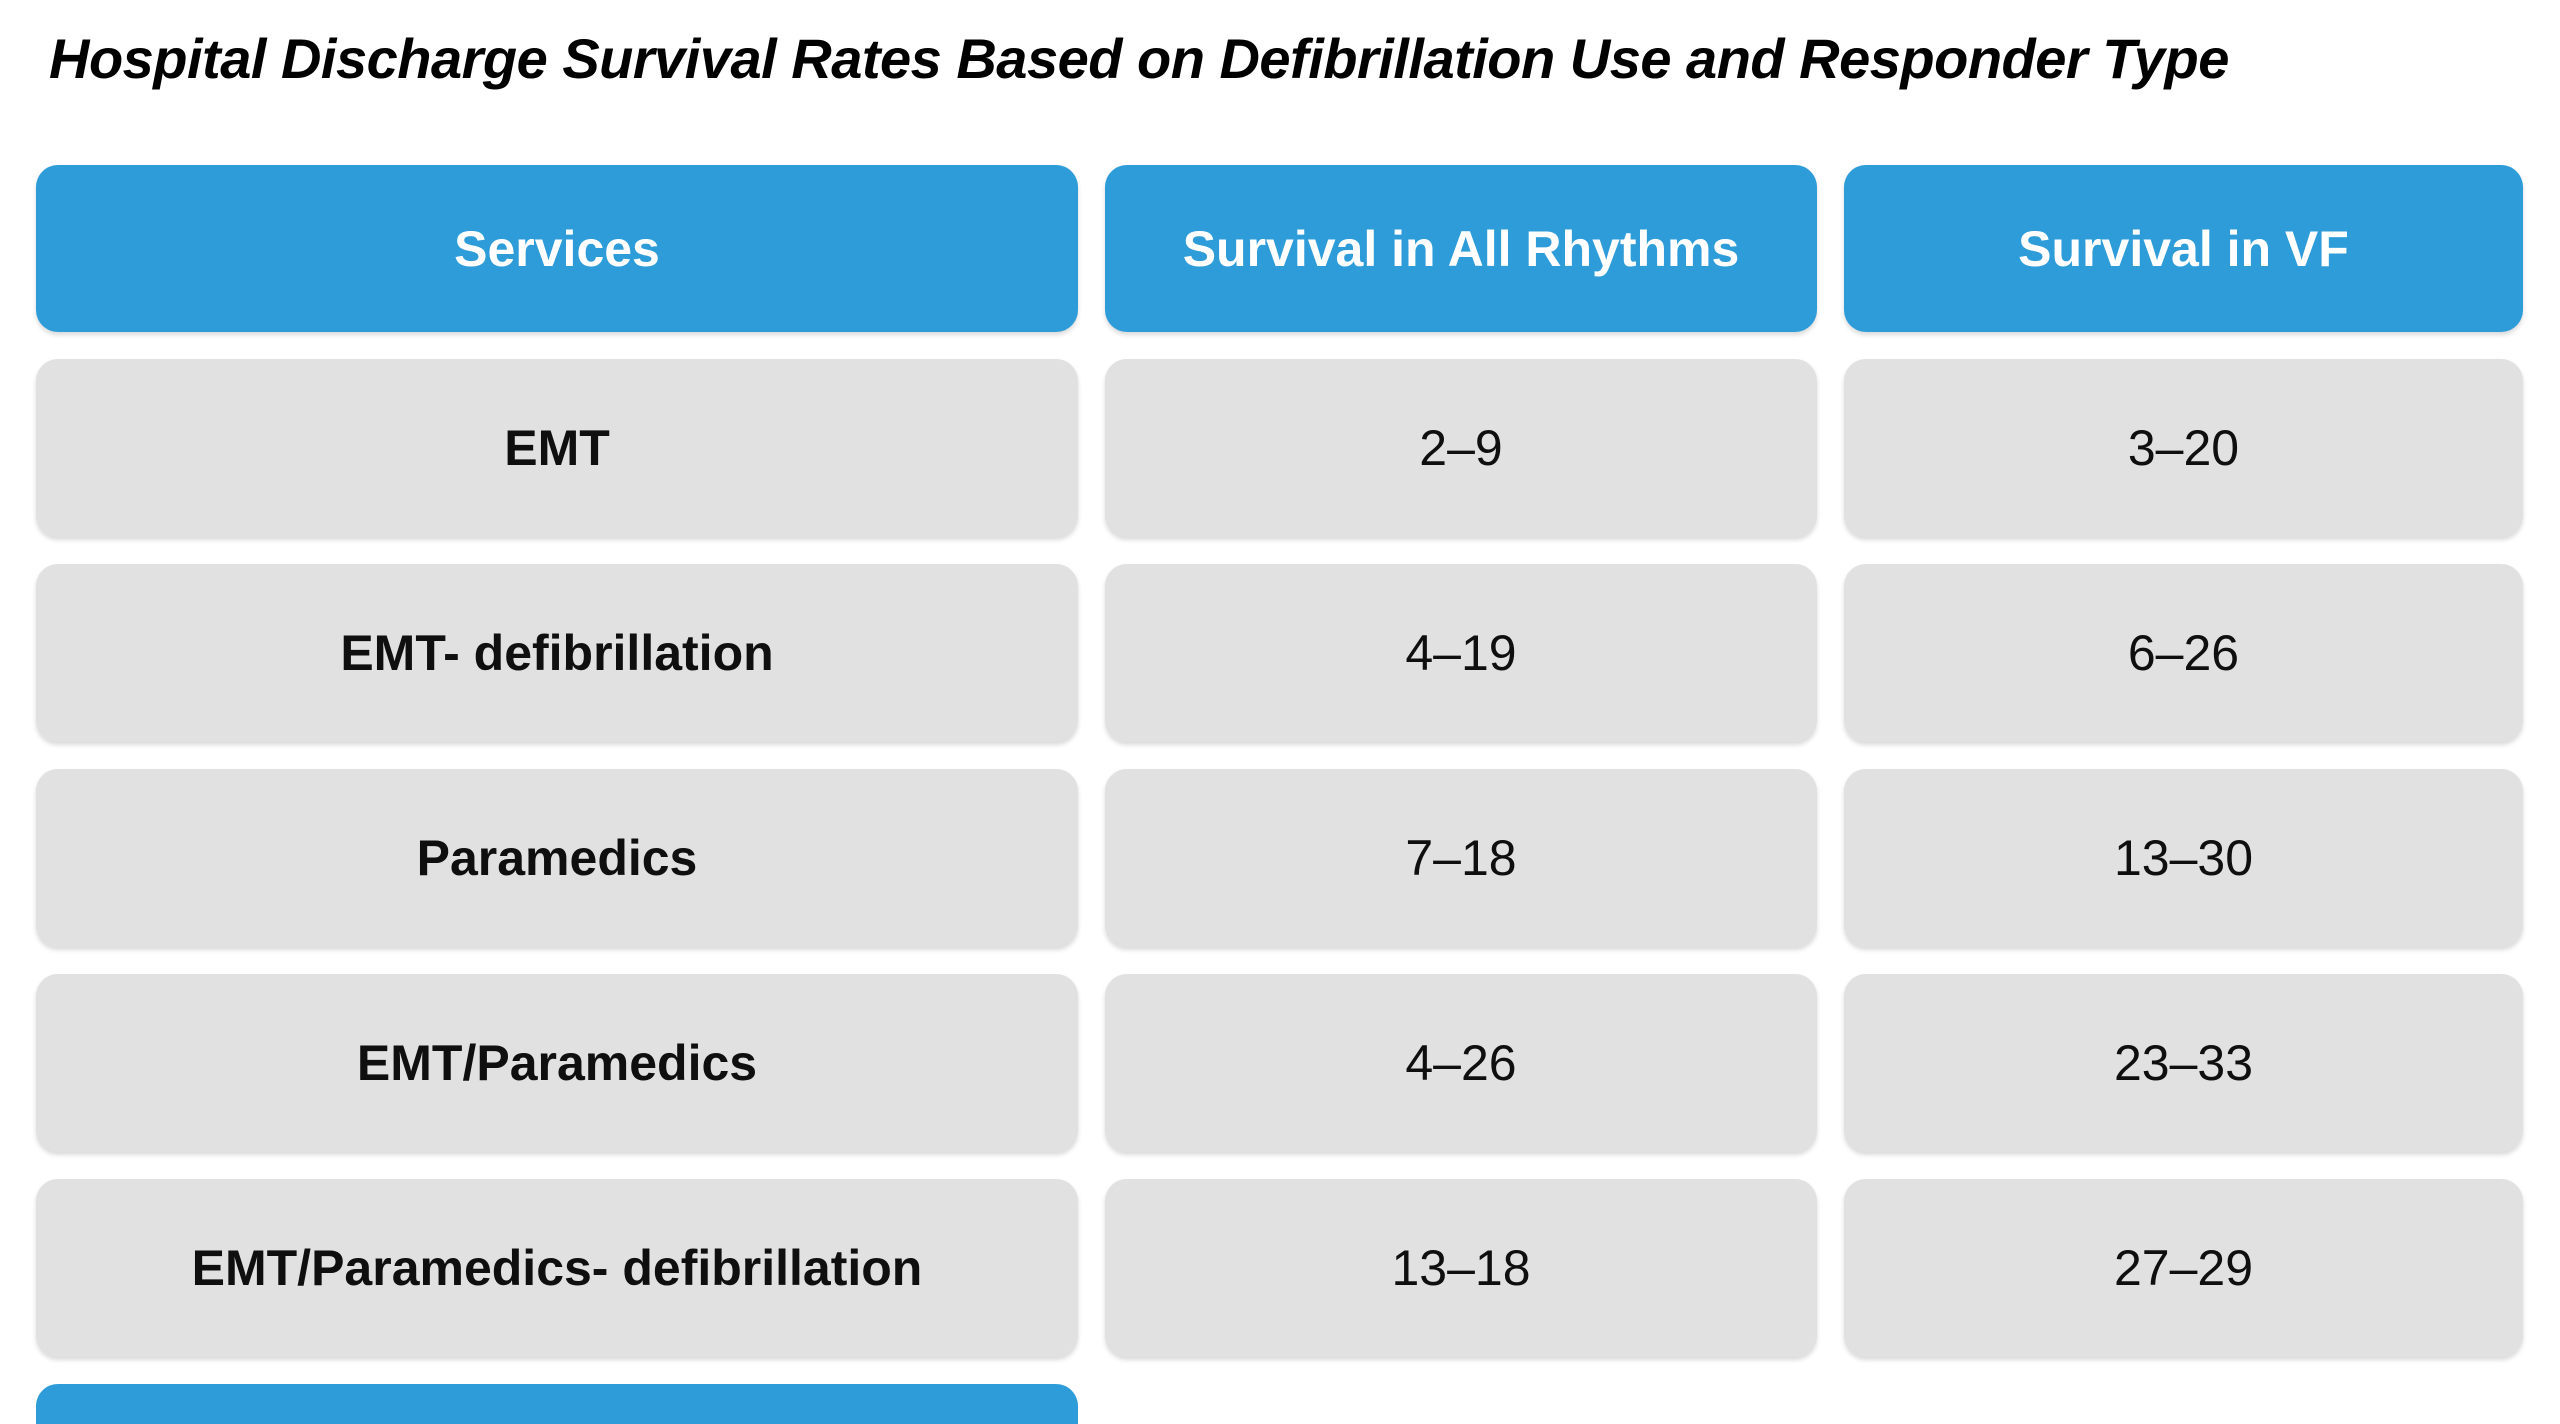 This screenshot has height=1424, width=2560. I want to click on column-header-vf: Survival in VF, so click(2183, 248).